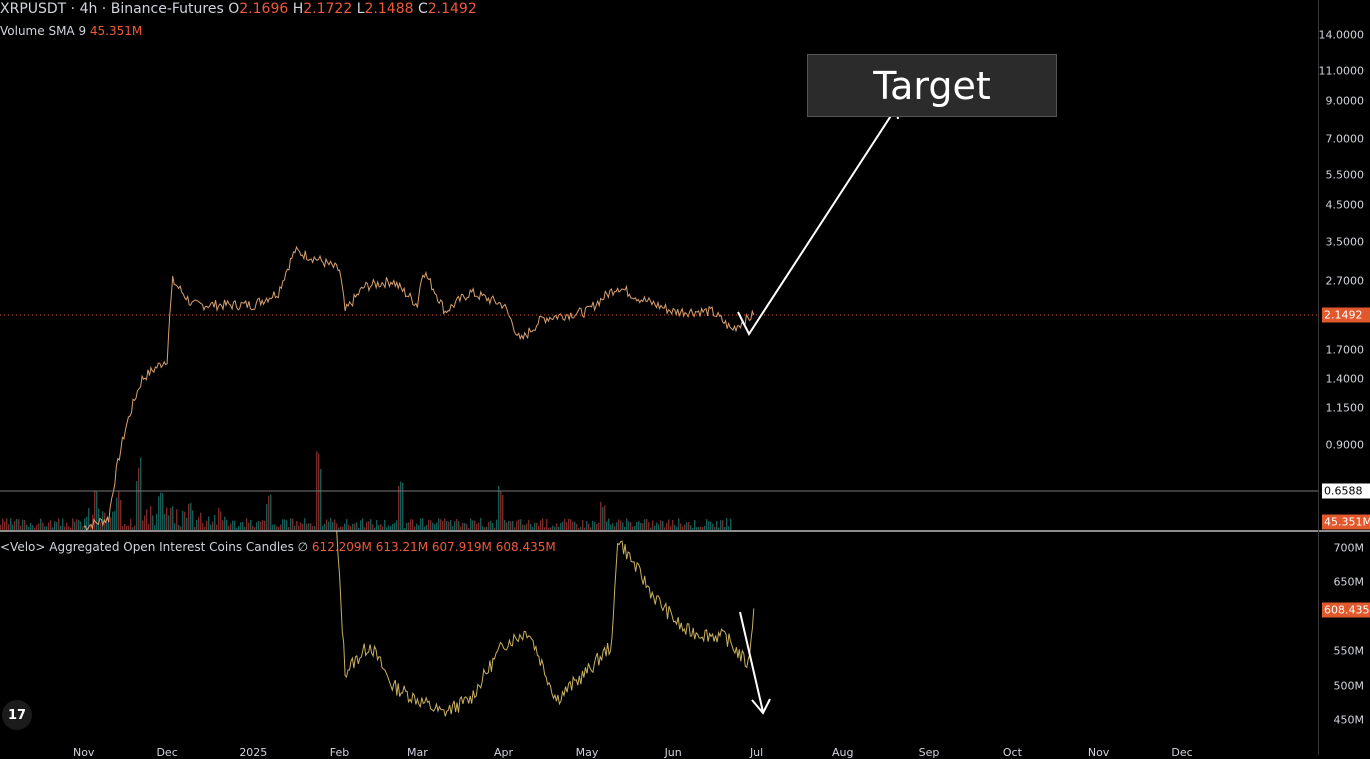  Describe the element at coordinates (1345, 281) in the screenshot. I see `price-tick: 2.7000` at that location.